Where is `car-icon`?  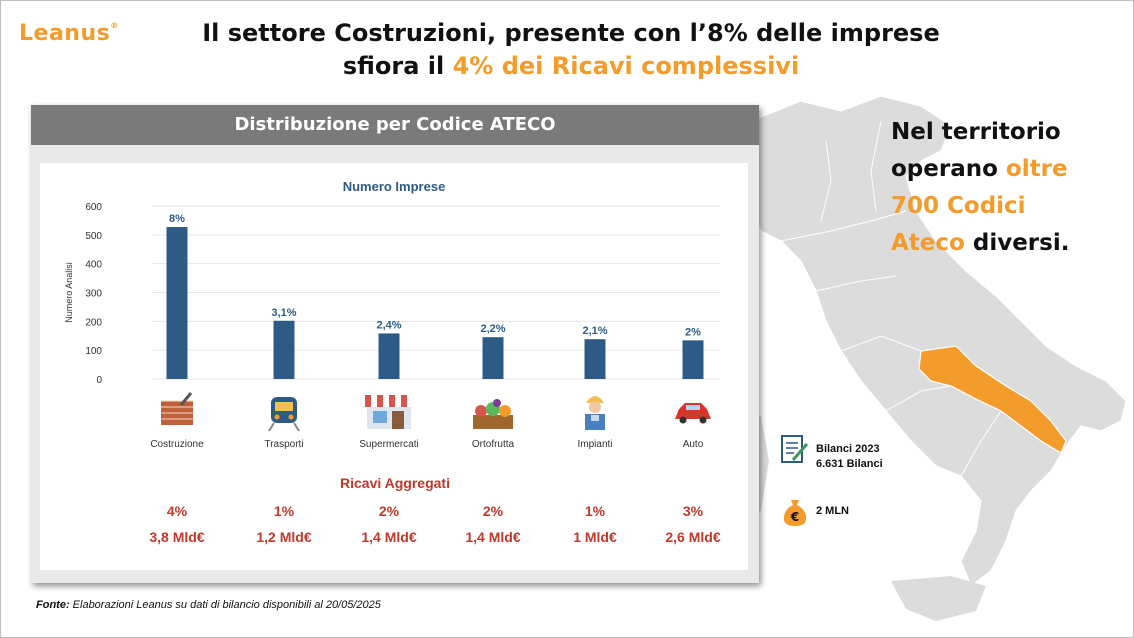 car-icon is located at coordinates (693, 411).